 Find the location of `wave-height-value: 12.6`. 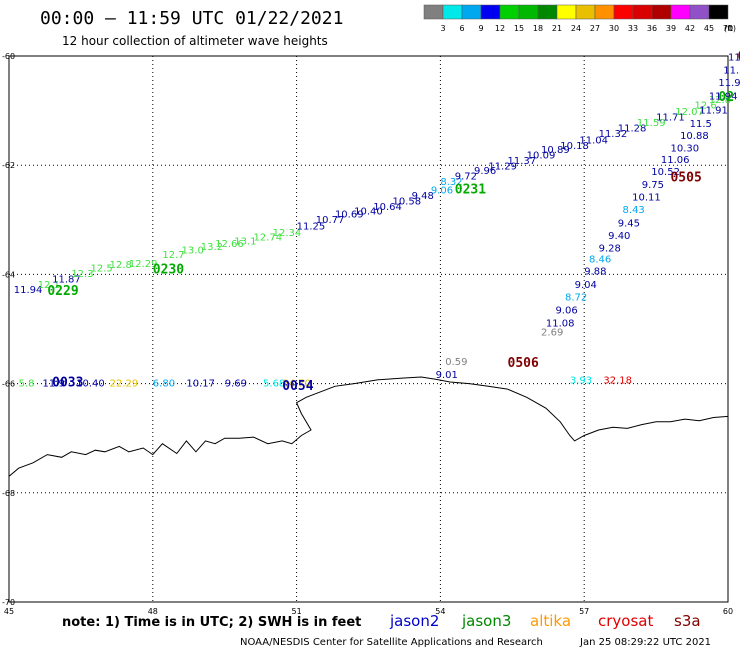

wave-height-value: 12.6 is located at coordinates (705, 105).